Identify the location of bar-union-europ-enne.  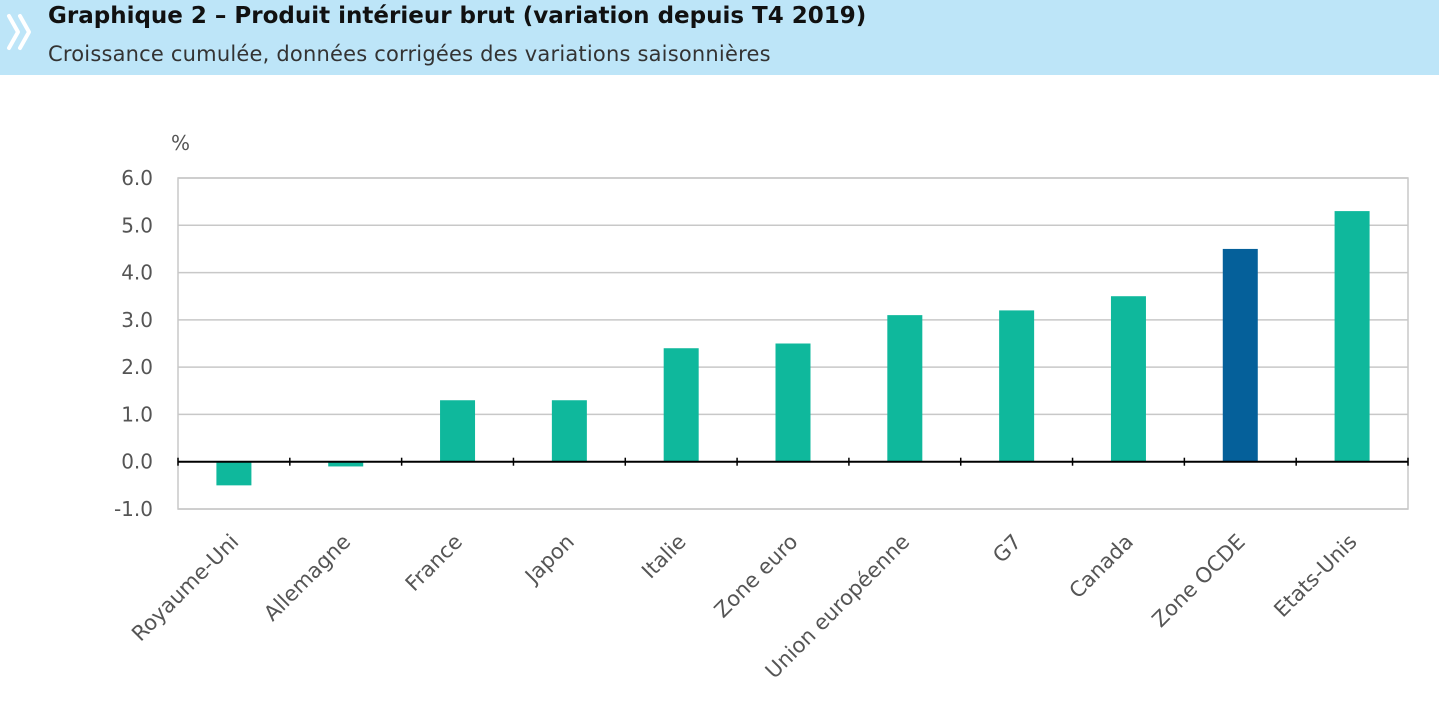
(905, 388).